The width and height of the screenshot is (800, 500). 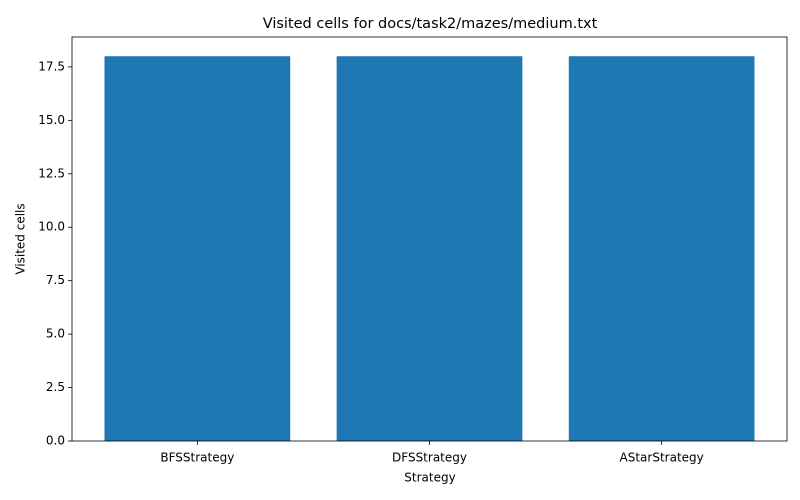 I want to click on y-tick-label: 5.0, so click(x=55, y=334).